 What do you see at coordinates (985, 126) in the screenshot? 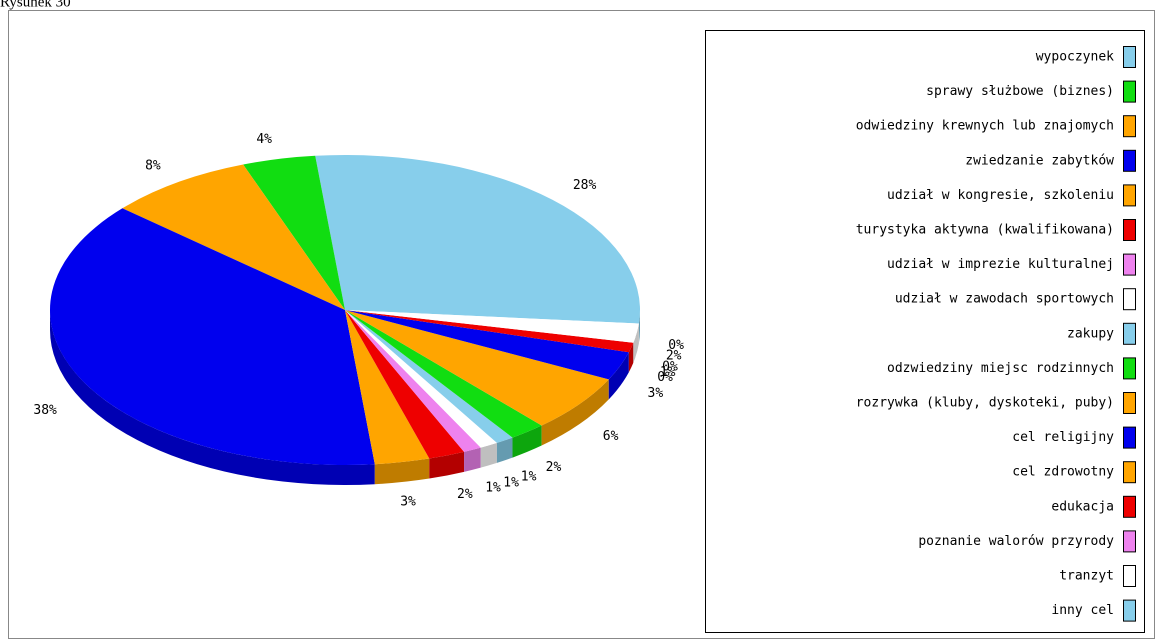
I see `legend-label: odwiedziny krewnych lub znajomych` at bounding box center [985, 126].